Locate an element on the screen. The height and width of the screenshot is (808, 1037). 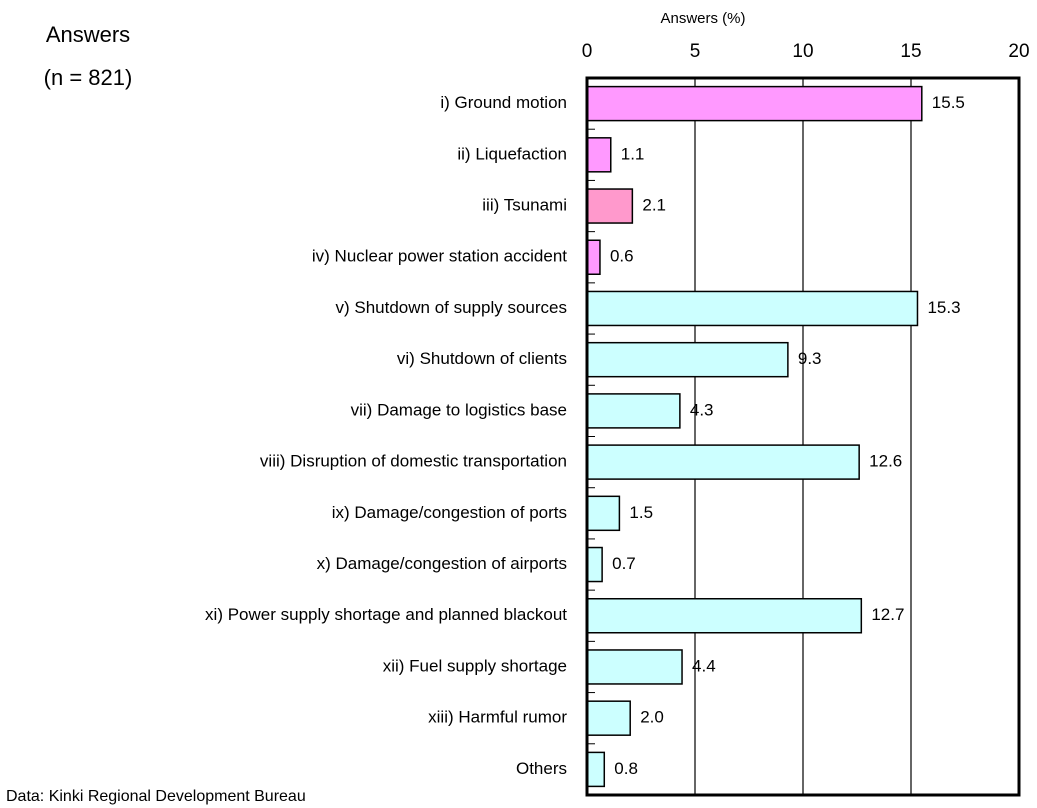
value-label: 12.6 is located at coordinates (885, 461).